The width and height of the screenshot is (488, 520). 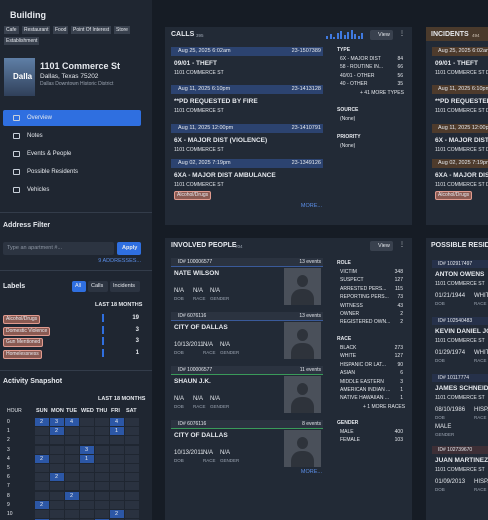 What do you see at coordinates (350, 440) in the screenshot?
I see `stat-name: FEMALE` at bounding box center [350, 440].